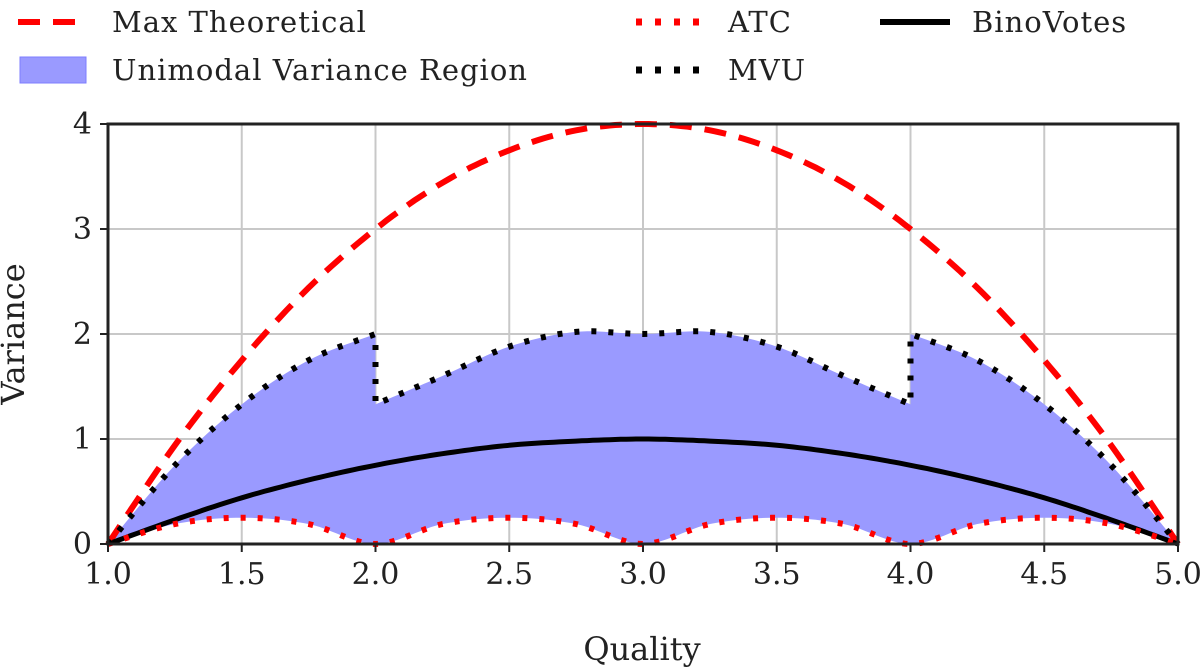 Image resolution: width=1200 pixels, height=668 pixels. I want to click on x-tick-label-5: 3.5, so click(777, 574).